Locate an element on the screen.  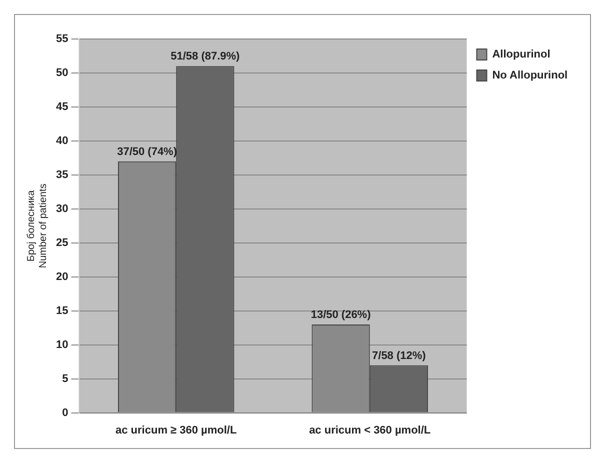
legend-label: Allopurinol is located at coordinates (521, 54).